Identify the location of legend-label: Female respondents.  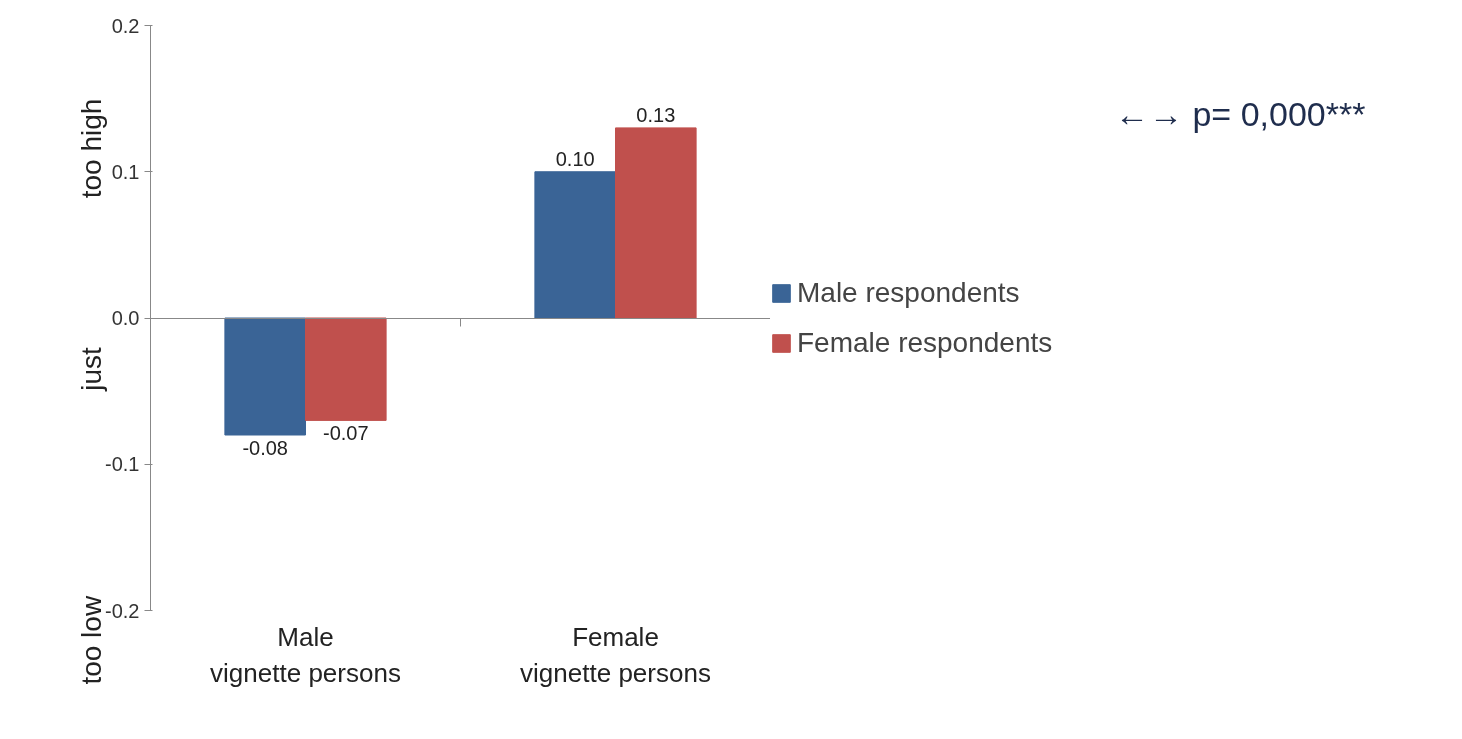
(925, 342).